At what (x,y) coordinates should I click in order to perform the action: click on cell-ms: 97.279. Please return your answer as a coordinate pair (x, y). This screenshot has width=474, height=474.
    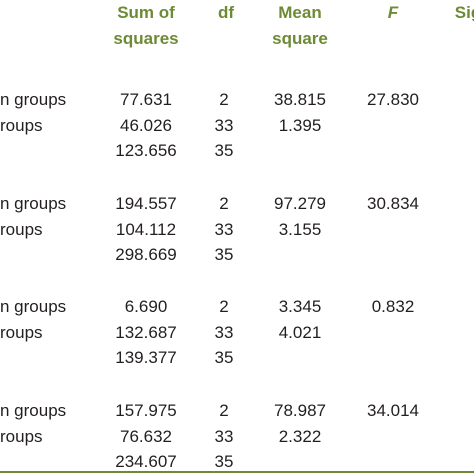
    Looking at the image, I should click on (300, 203).